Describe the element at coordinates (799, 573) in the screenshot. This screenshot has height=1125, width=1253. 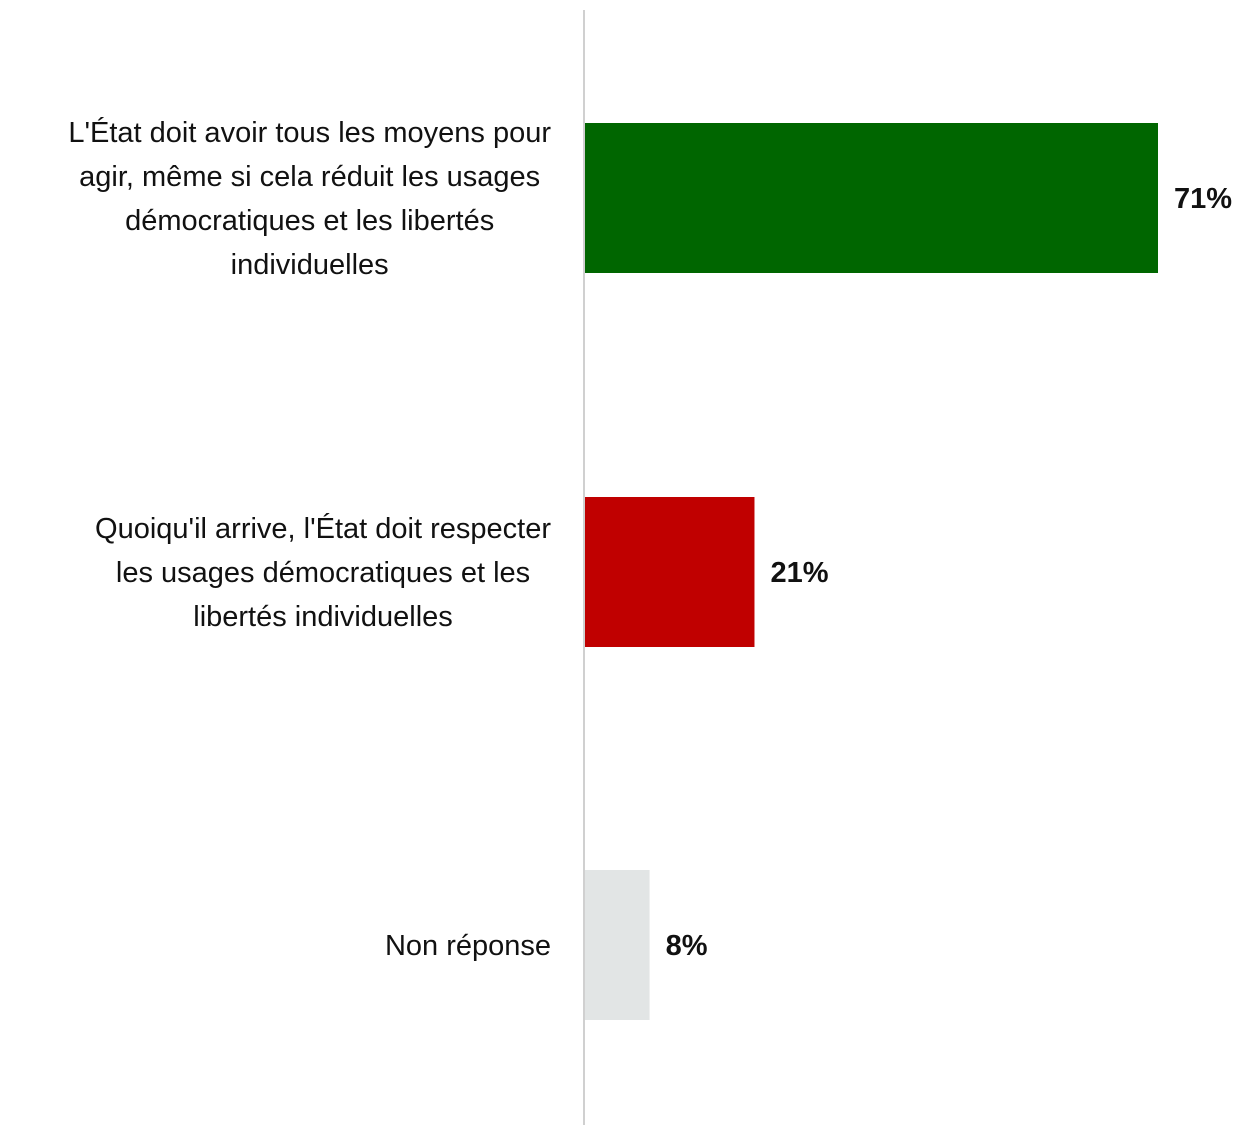
I see `value-label-2: 21%` at that location.